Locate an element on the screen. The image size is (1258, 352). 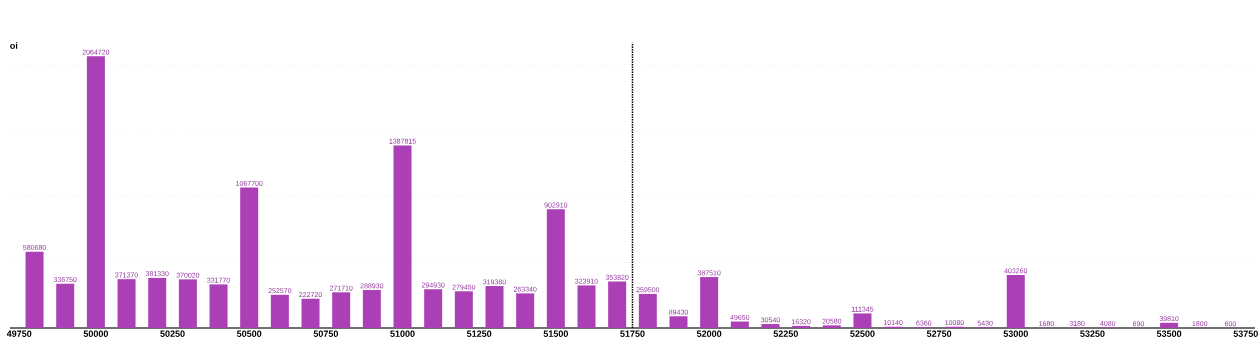
y-axis-title: oi is located at coordinates (14, 45).